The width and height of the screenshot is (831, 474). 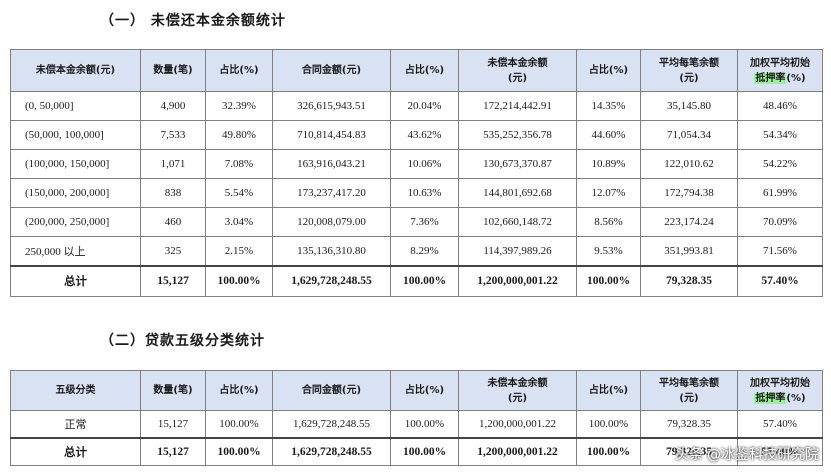 What do you see at coordinates (173, 135) in the screenshot?
I see `cell-count: 7,533` at bounding box center [173, 135].